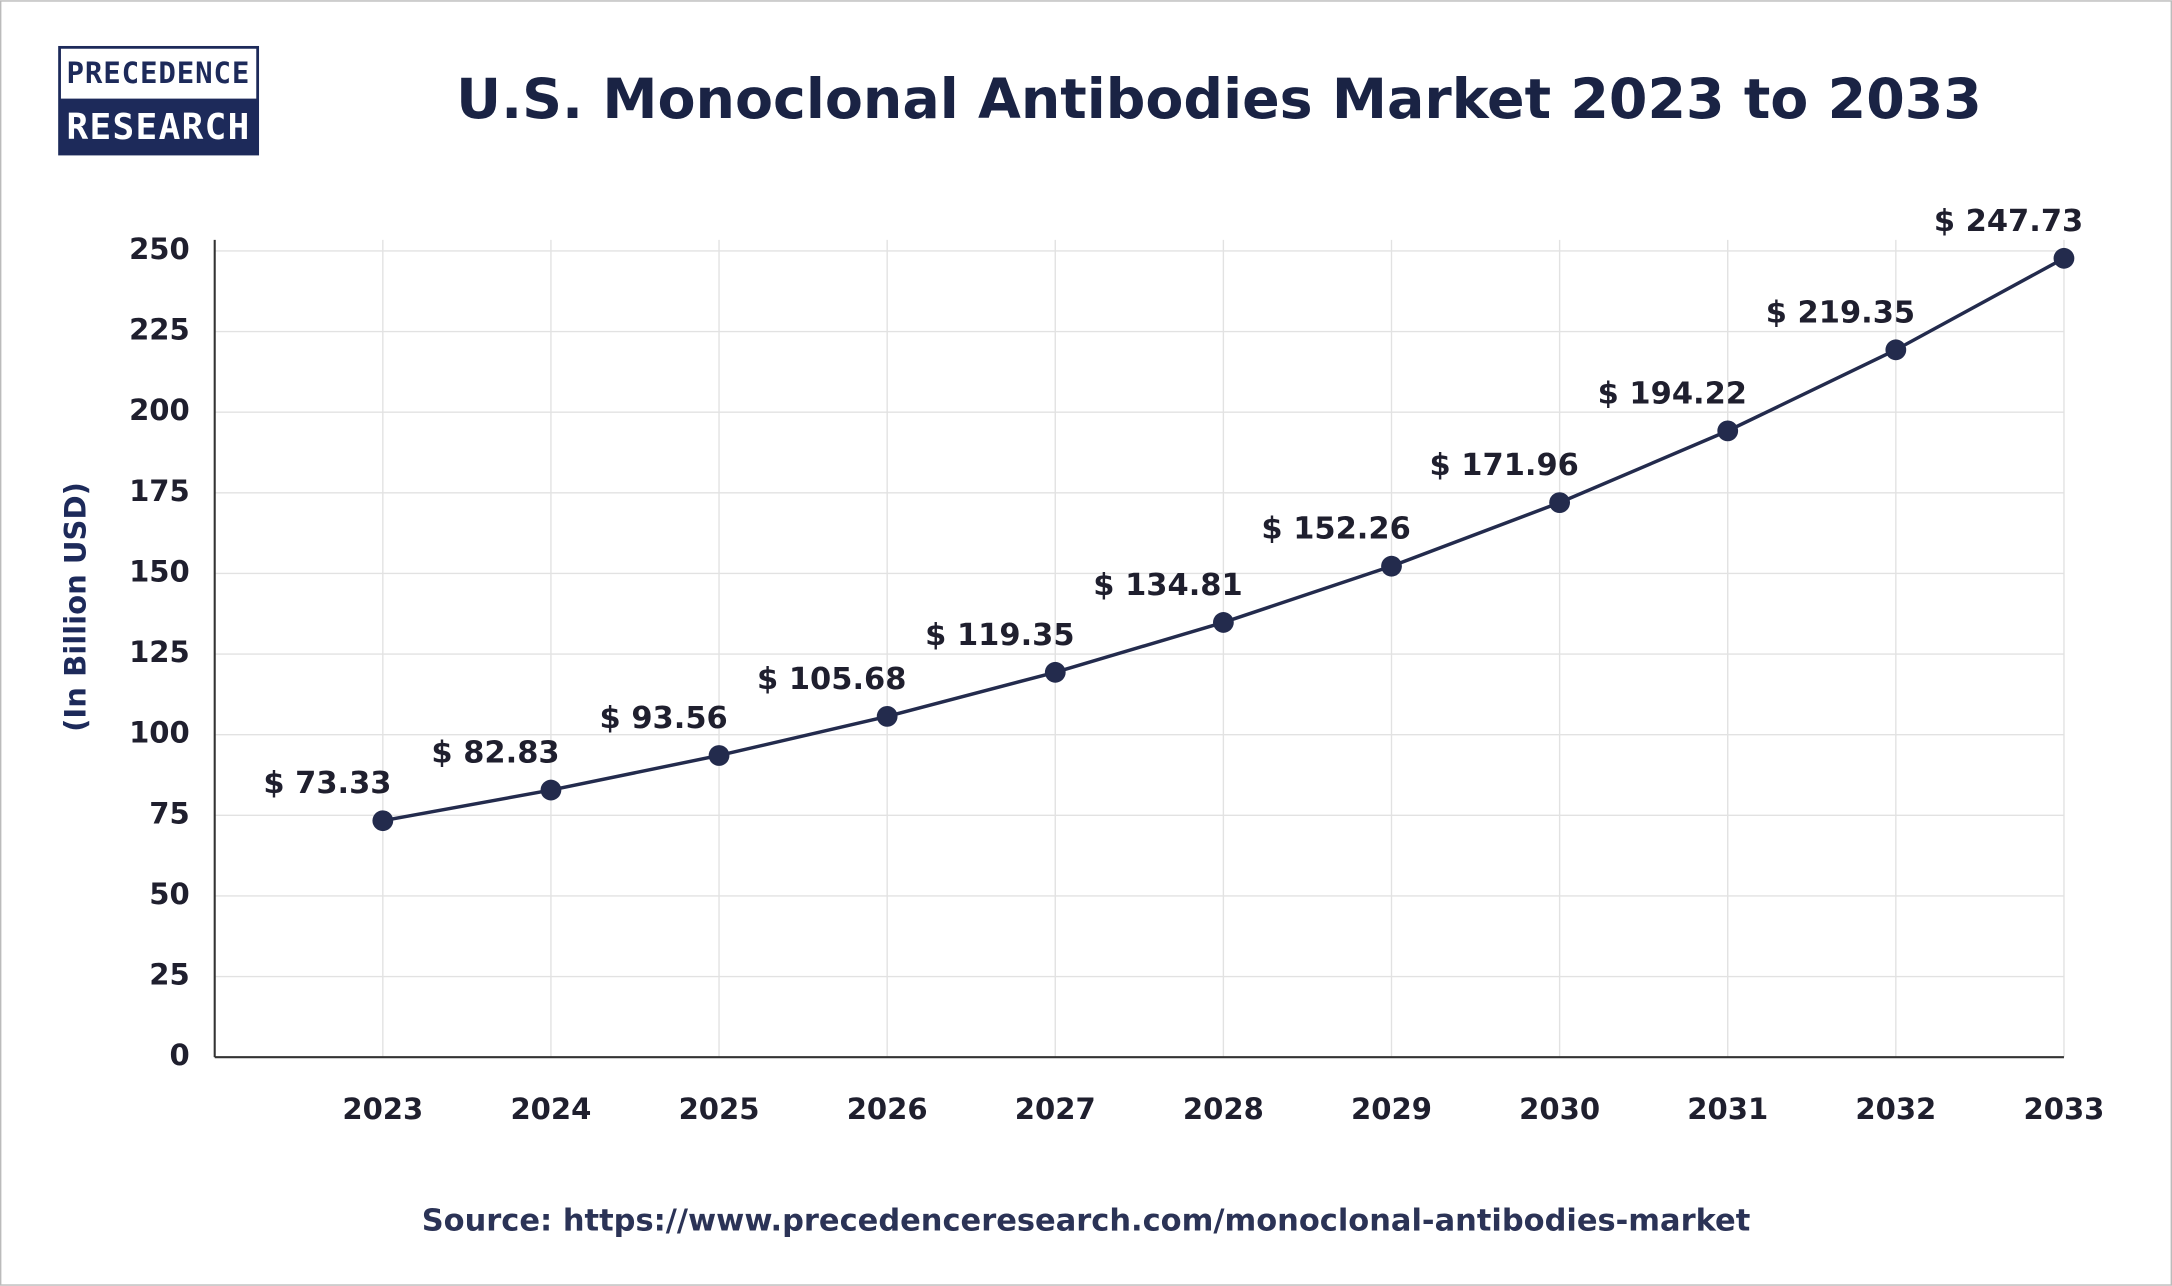 This screenshot has width=2172, height=1286. Describe the element at coordinates (159, 491) in the screenshot. I see `y-tick-label: 175` at that location.